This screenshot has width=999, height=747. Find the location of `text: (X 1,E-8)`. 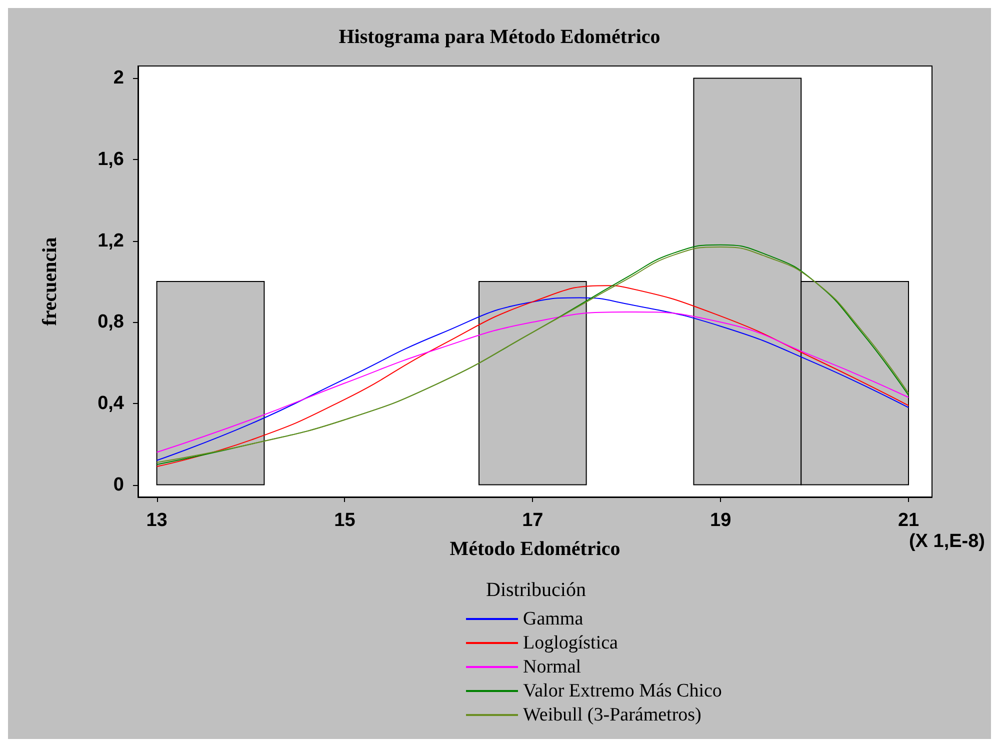

text: (X 1,E-8) is located at coordinates (947, 541).